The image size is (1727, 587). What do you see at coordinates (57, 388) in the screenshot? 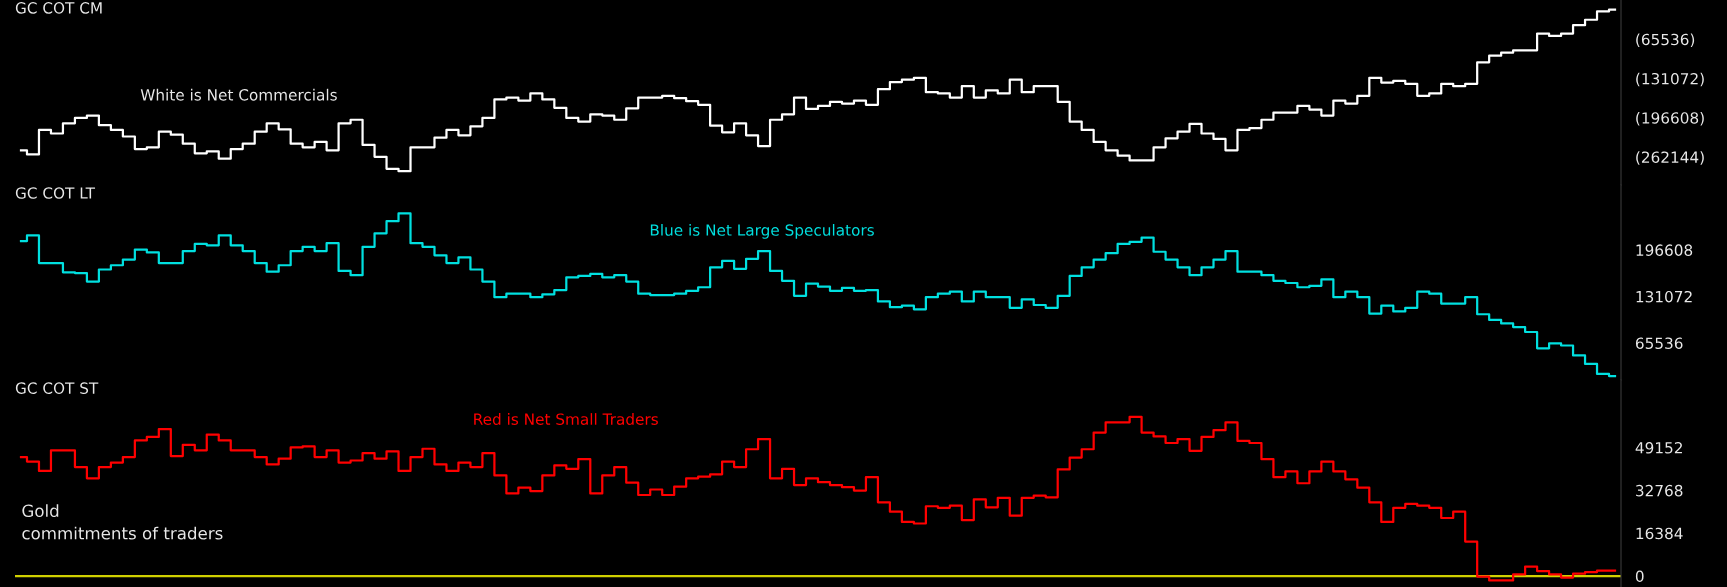
I see `chart-title: GC COT ST` at bounding box center [57, 388].